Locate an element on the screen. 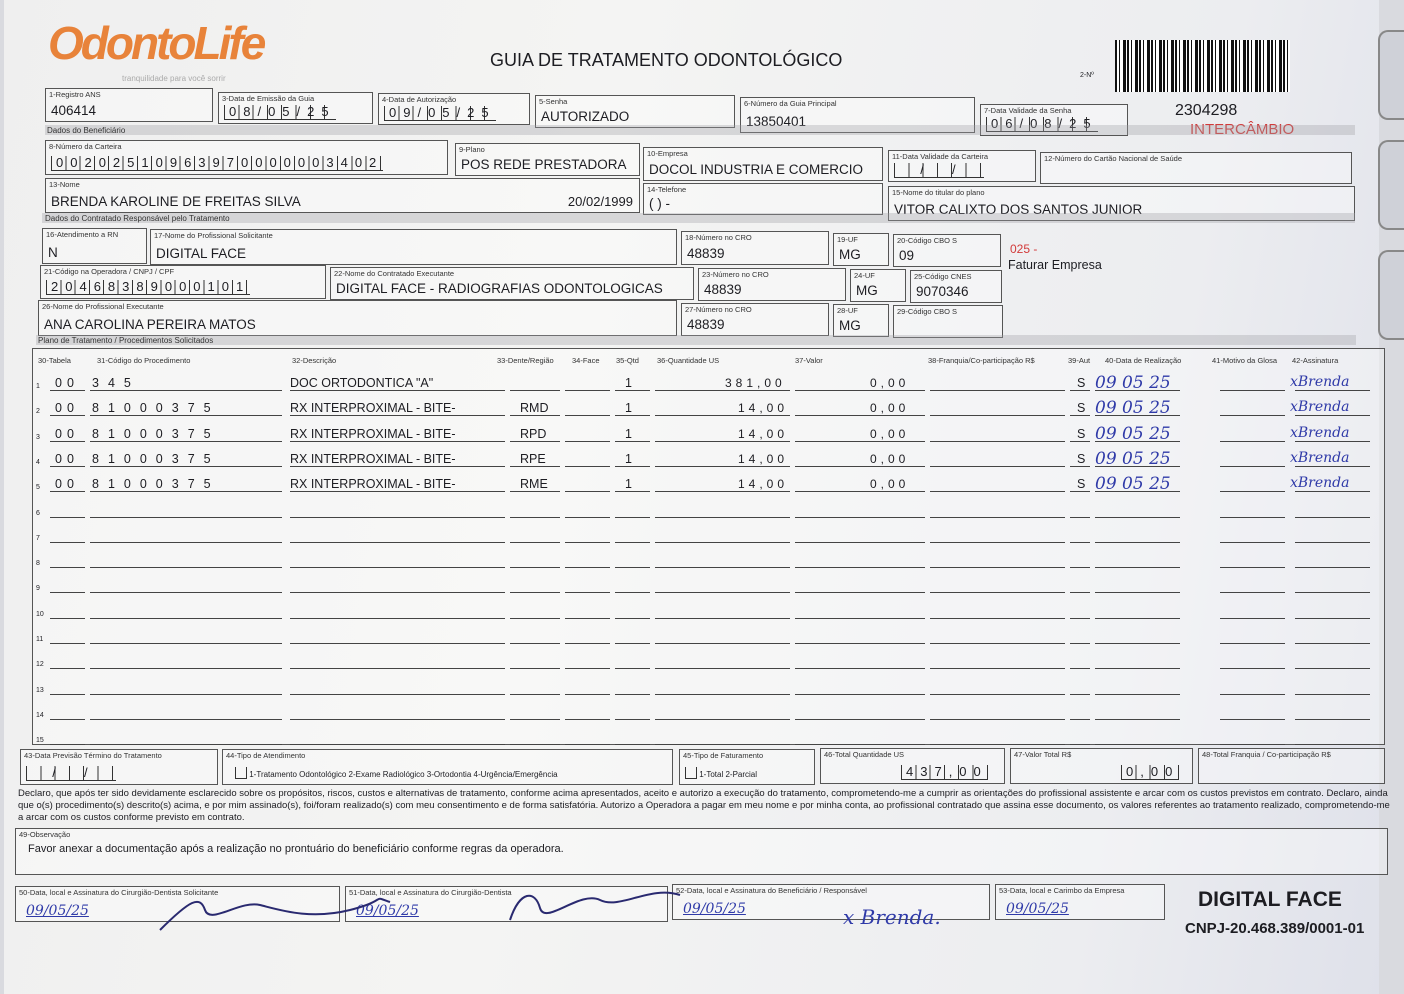 The width and height of the screenshot is (1404, 994). binder-tab is located at coordinates (1391, 75).